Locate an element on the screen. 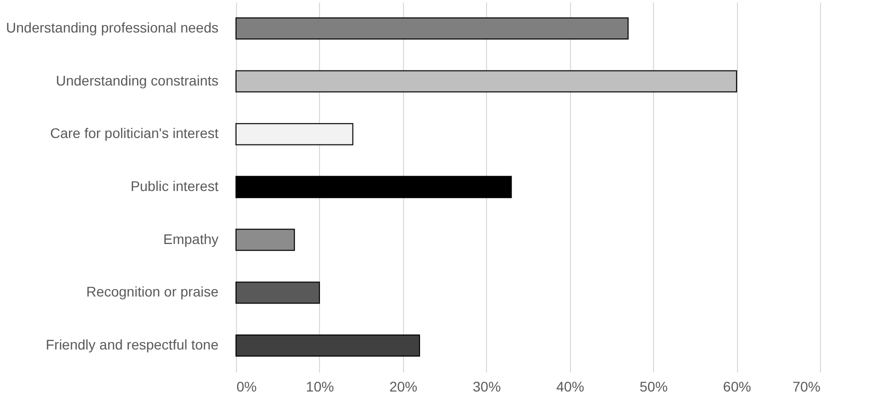 The width and height of the screenshot is (896, 418). x-tick-label: 20% is located at coordinates (403, 386).